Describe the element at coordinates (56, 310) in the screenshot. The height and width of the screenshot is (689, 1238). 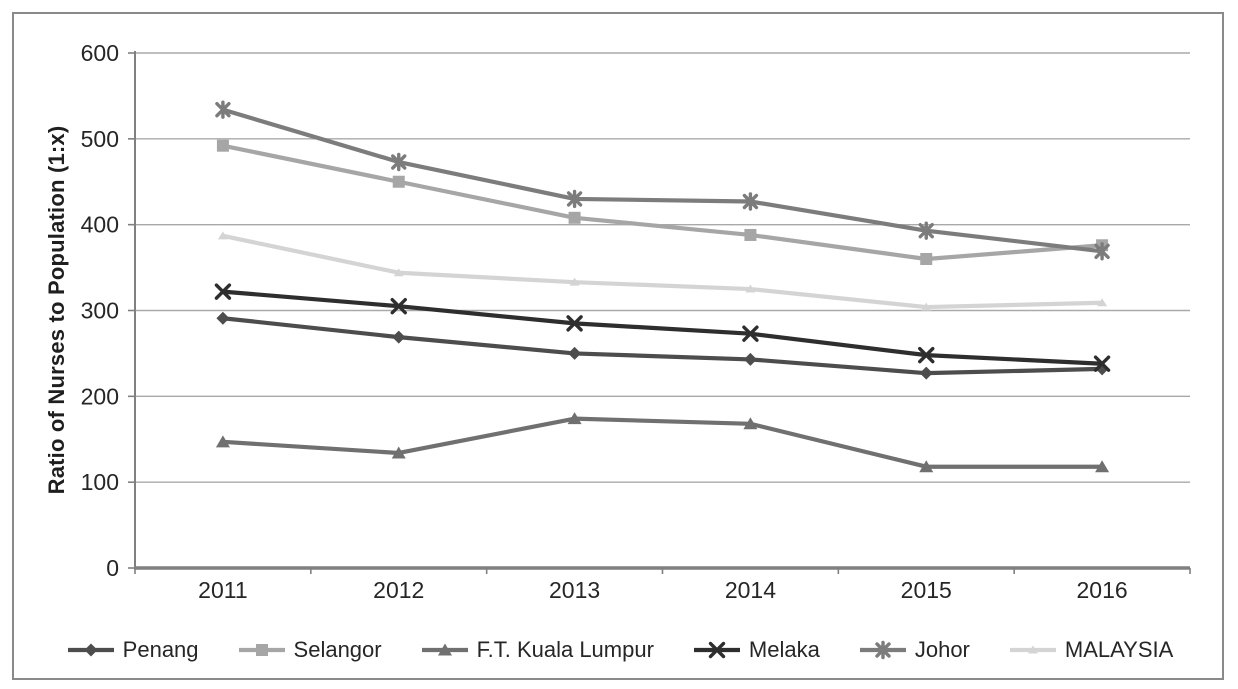
I see `y-axis-title: Ratio of Nurses to Population (1:x)` at that location.